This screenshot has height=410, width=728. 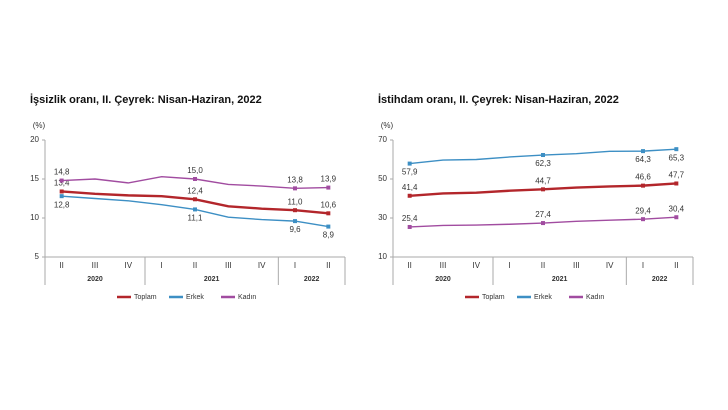 I want to click on data-label: 27,4, so click(x=543, y=214).